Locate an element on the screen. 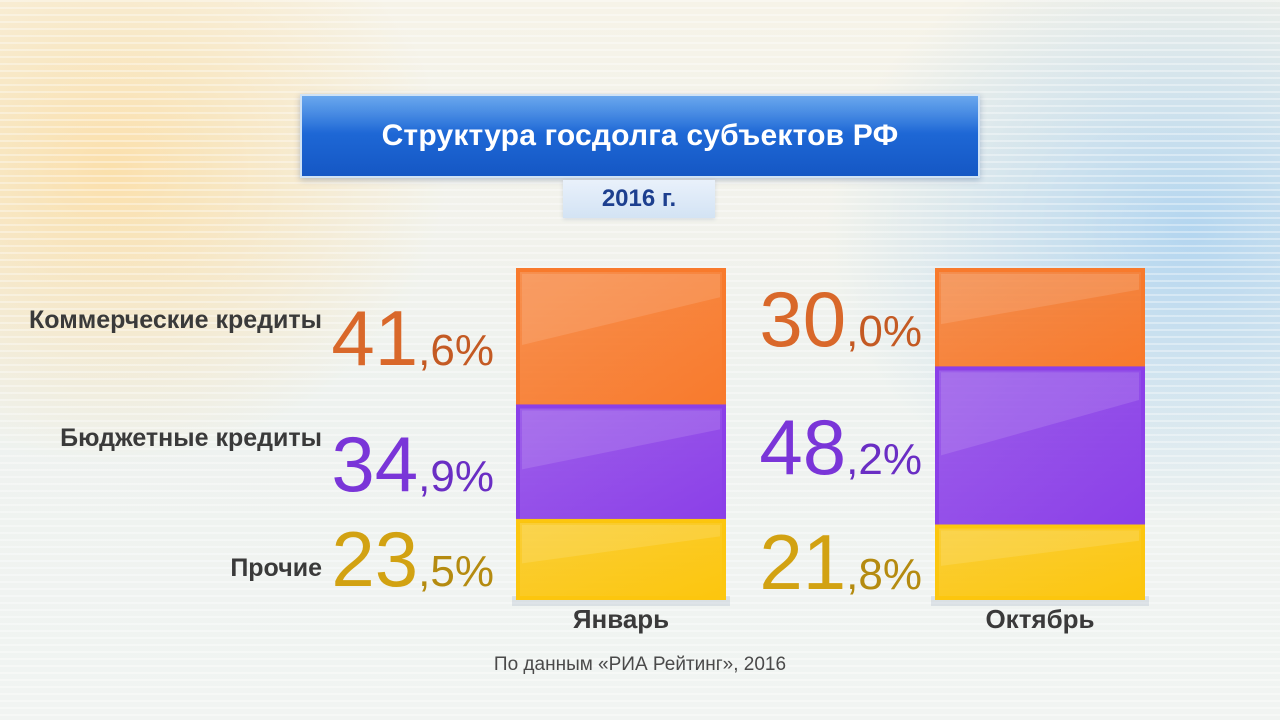 The image size is (1280, 720). bar-segment-other-oct is located at coordinates (1040, 562).